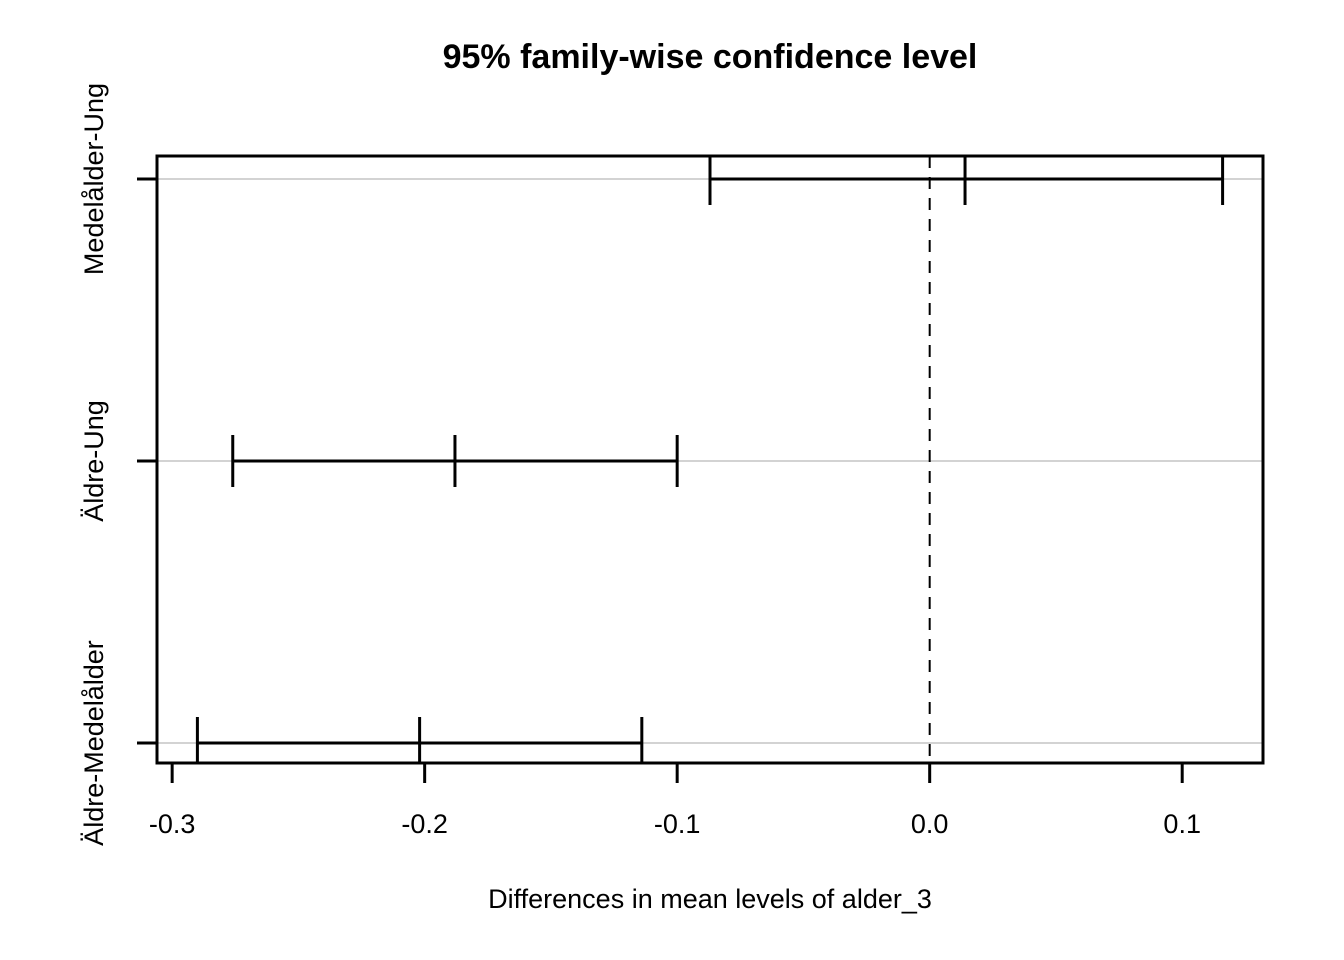  I want to click on x-tick-label: -0.2, so click(424, 824).